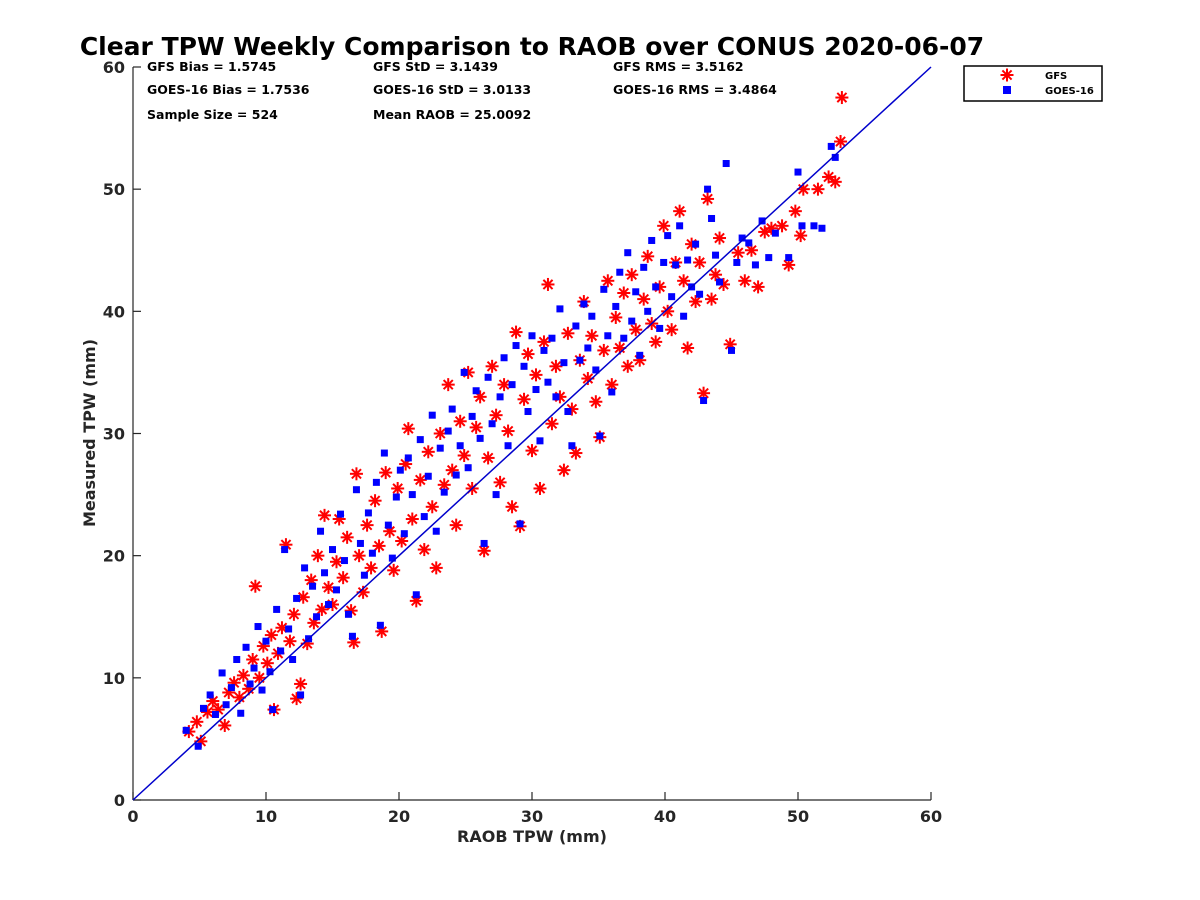 The height and width of the screenshot is (900, 1200). I want to click on y-tick-label: 60, so click(114, 67).